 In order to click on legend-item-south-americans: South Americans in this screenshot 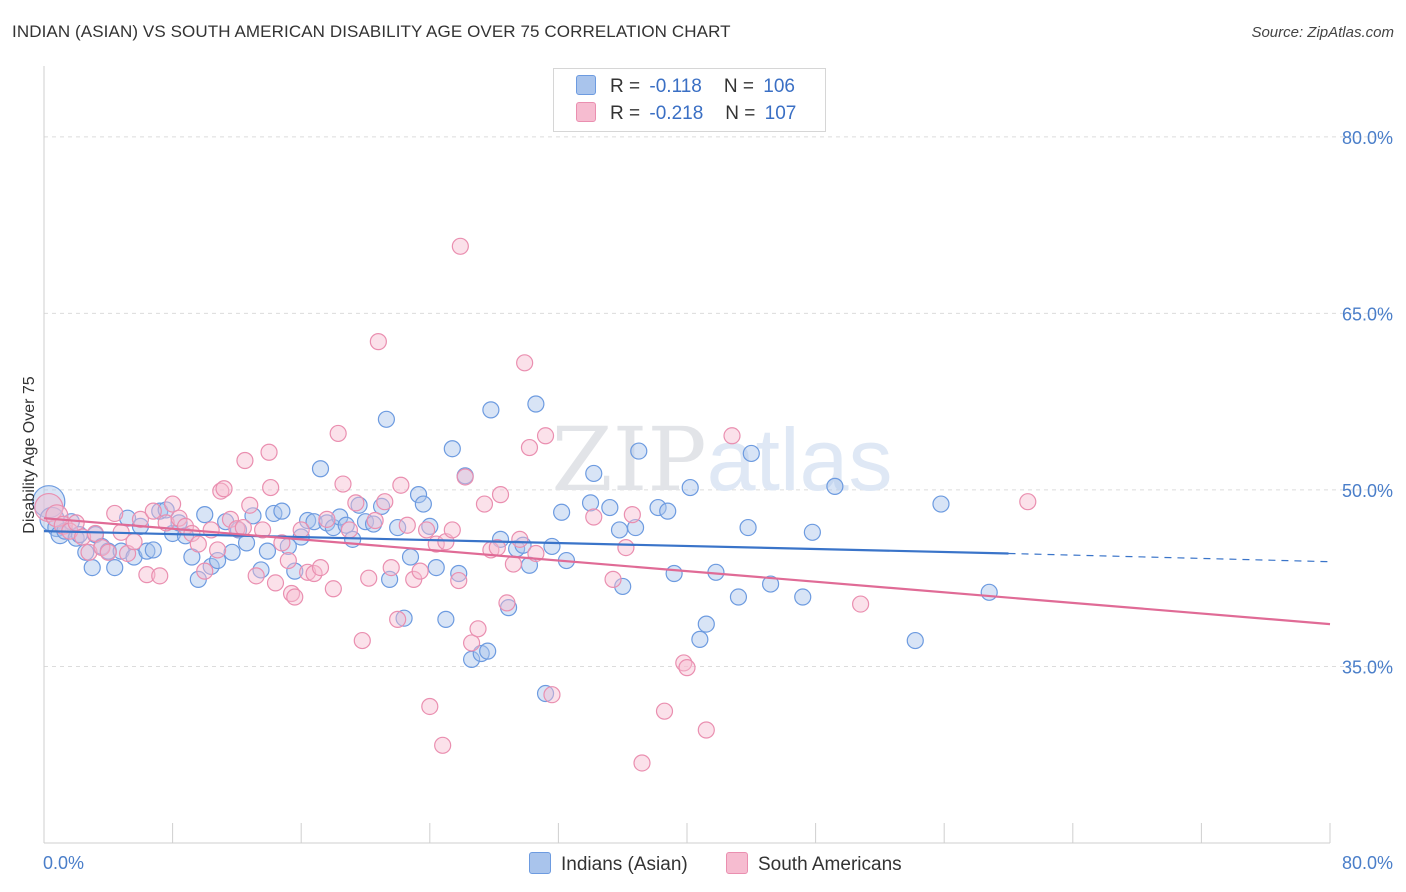, I will do `click(814, 864)`.